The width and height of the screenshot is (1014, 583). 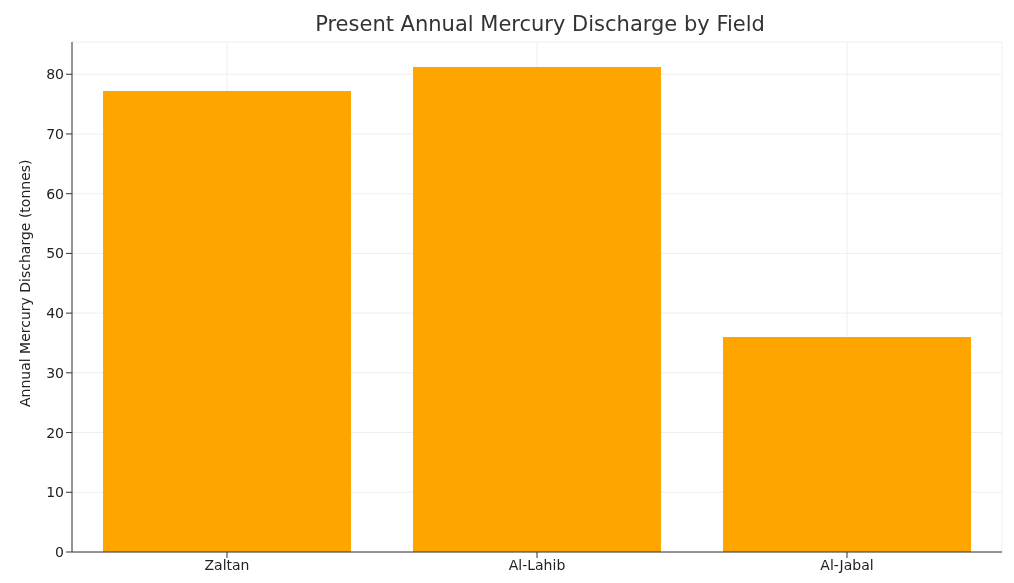 I want to click on y-tick-label: 80, so click(x=55, y=74).